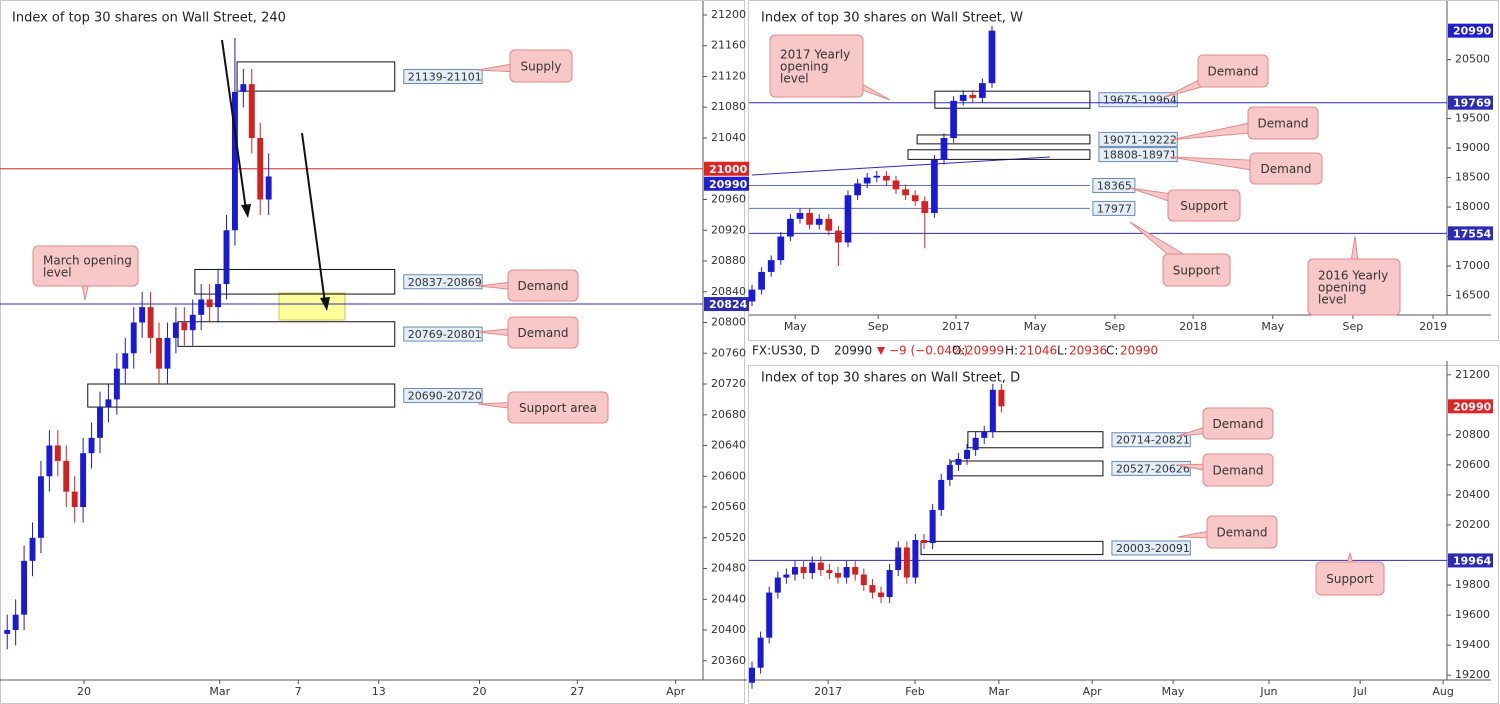 The width and height of the screenshot is (1500, 704). I want to click on y-tick-label: 20760, so click(728, 352).